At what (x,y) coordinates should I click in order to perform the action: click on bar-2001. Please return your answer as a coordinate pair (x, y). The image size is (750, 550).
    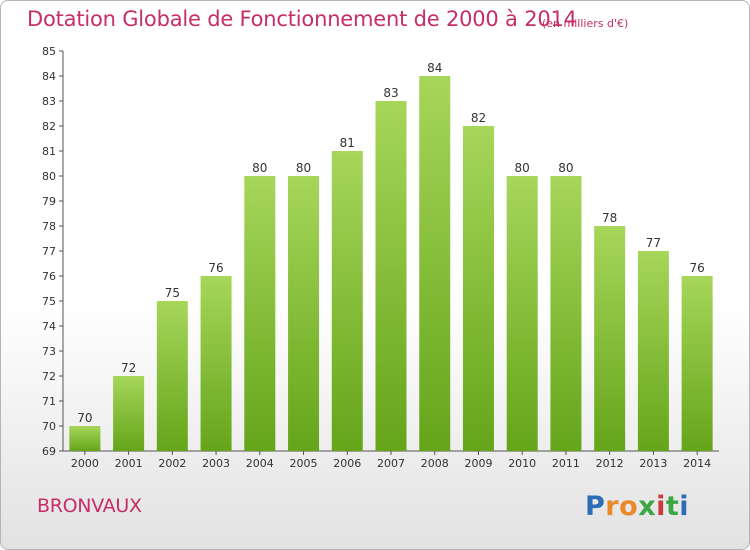
    Looking at the image, I should click on (129, 413).